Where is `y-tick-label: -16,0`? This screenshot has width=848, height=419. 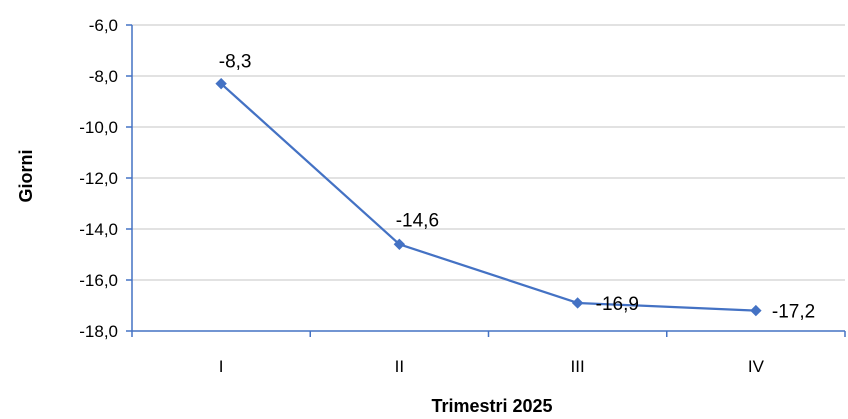
y-tick-label: -16,0 is located at coordinates (98, 280).